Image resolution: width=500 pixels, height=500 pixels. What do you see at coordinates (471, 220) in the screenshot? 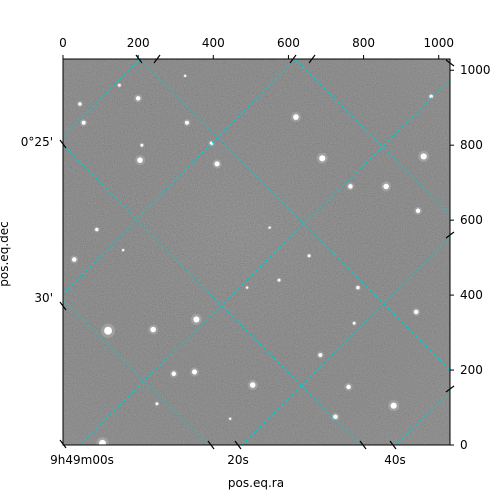
I see `right-tick-label: 600` at bounding box center [471, 220].